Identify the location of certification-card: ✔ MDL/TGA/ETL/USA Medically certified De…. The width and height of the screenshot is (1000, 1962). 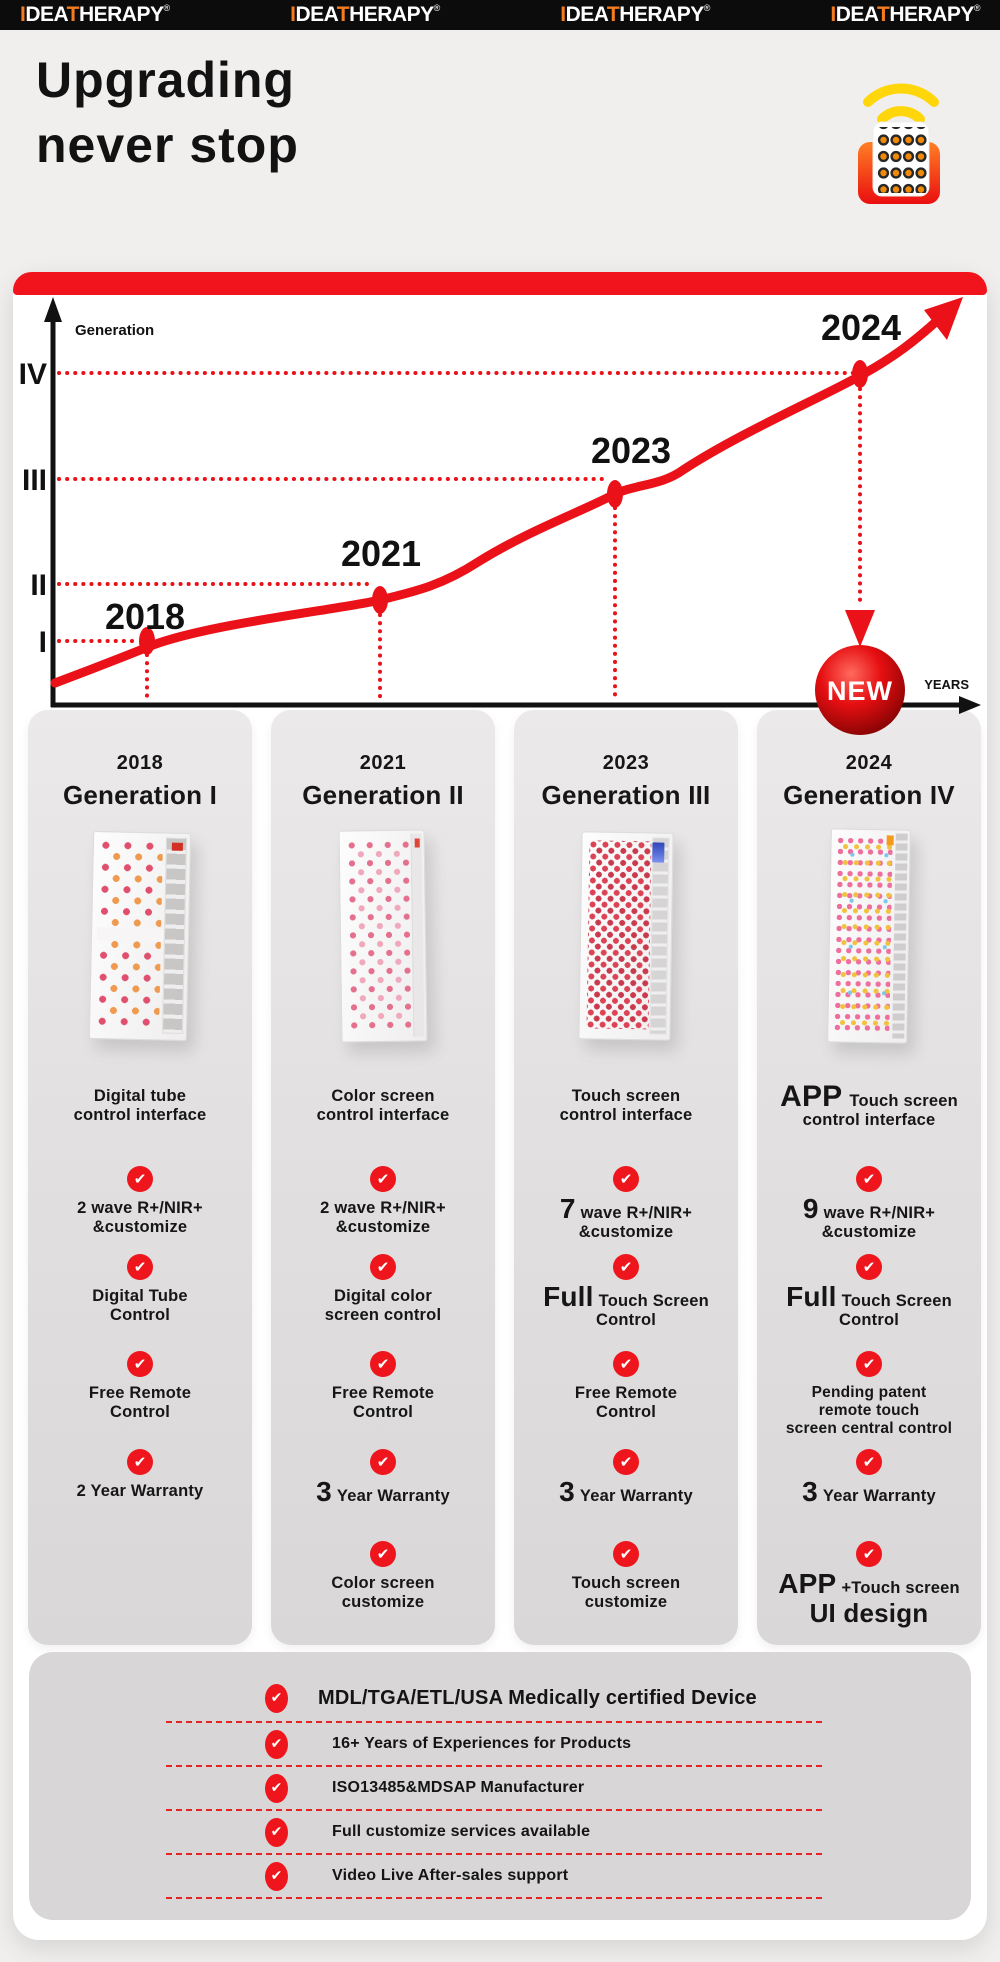
(500, 1786).